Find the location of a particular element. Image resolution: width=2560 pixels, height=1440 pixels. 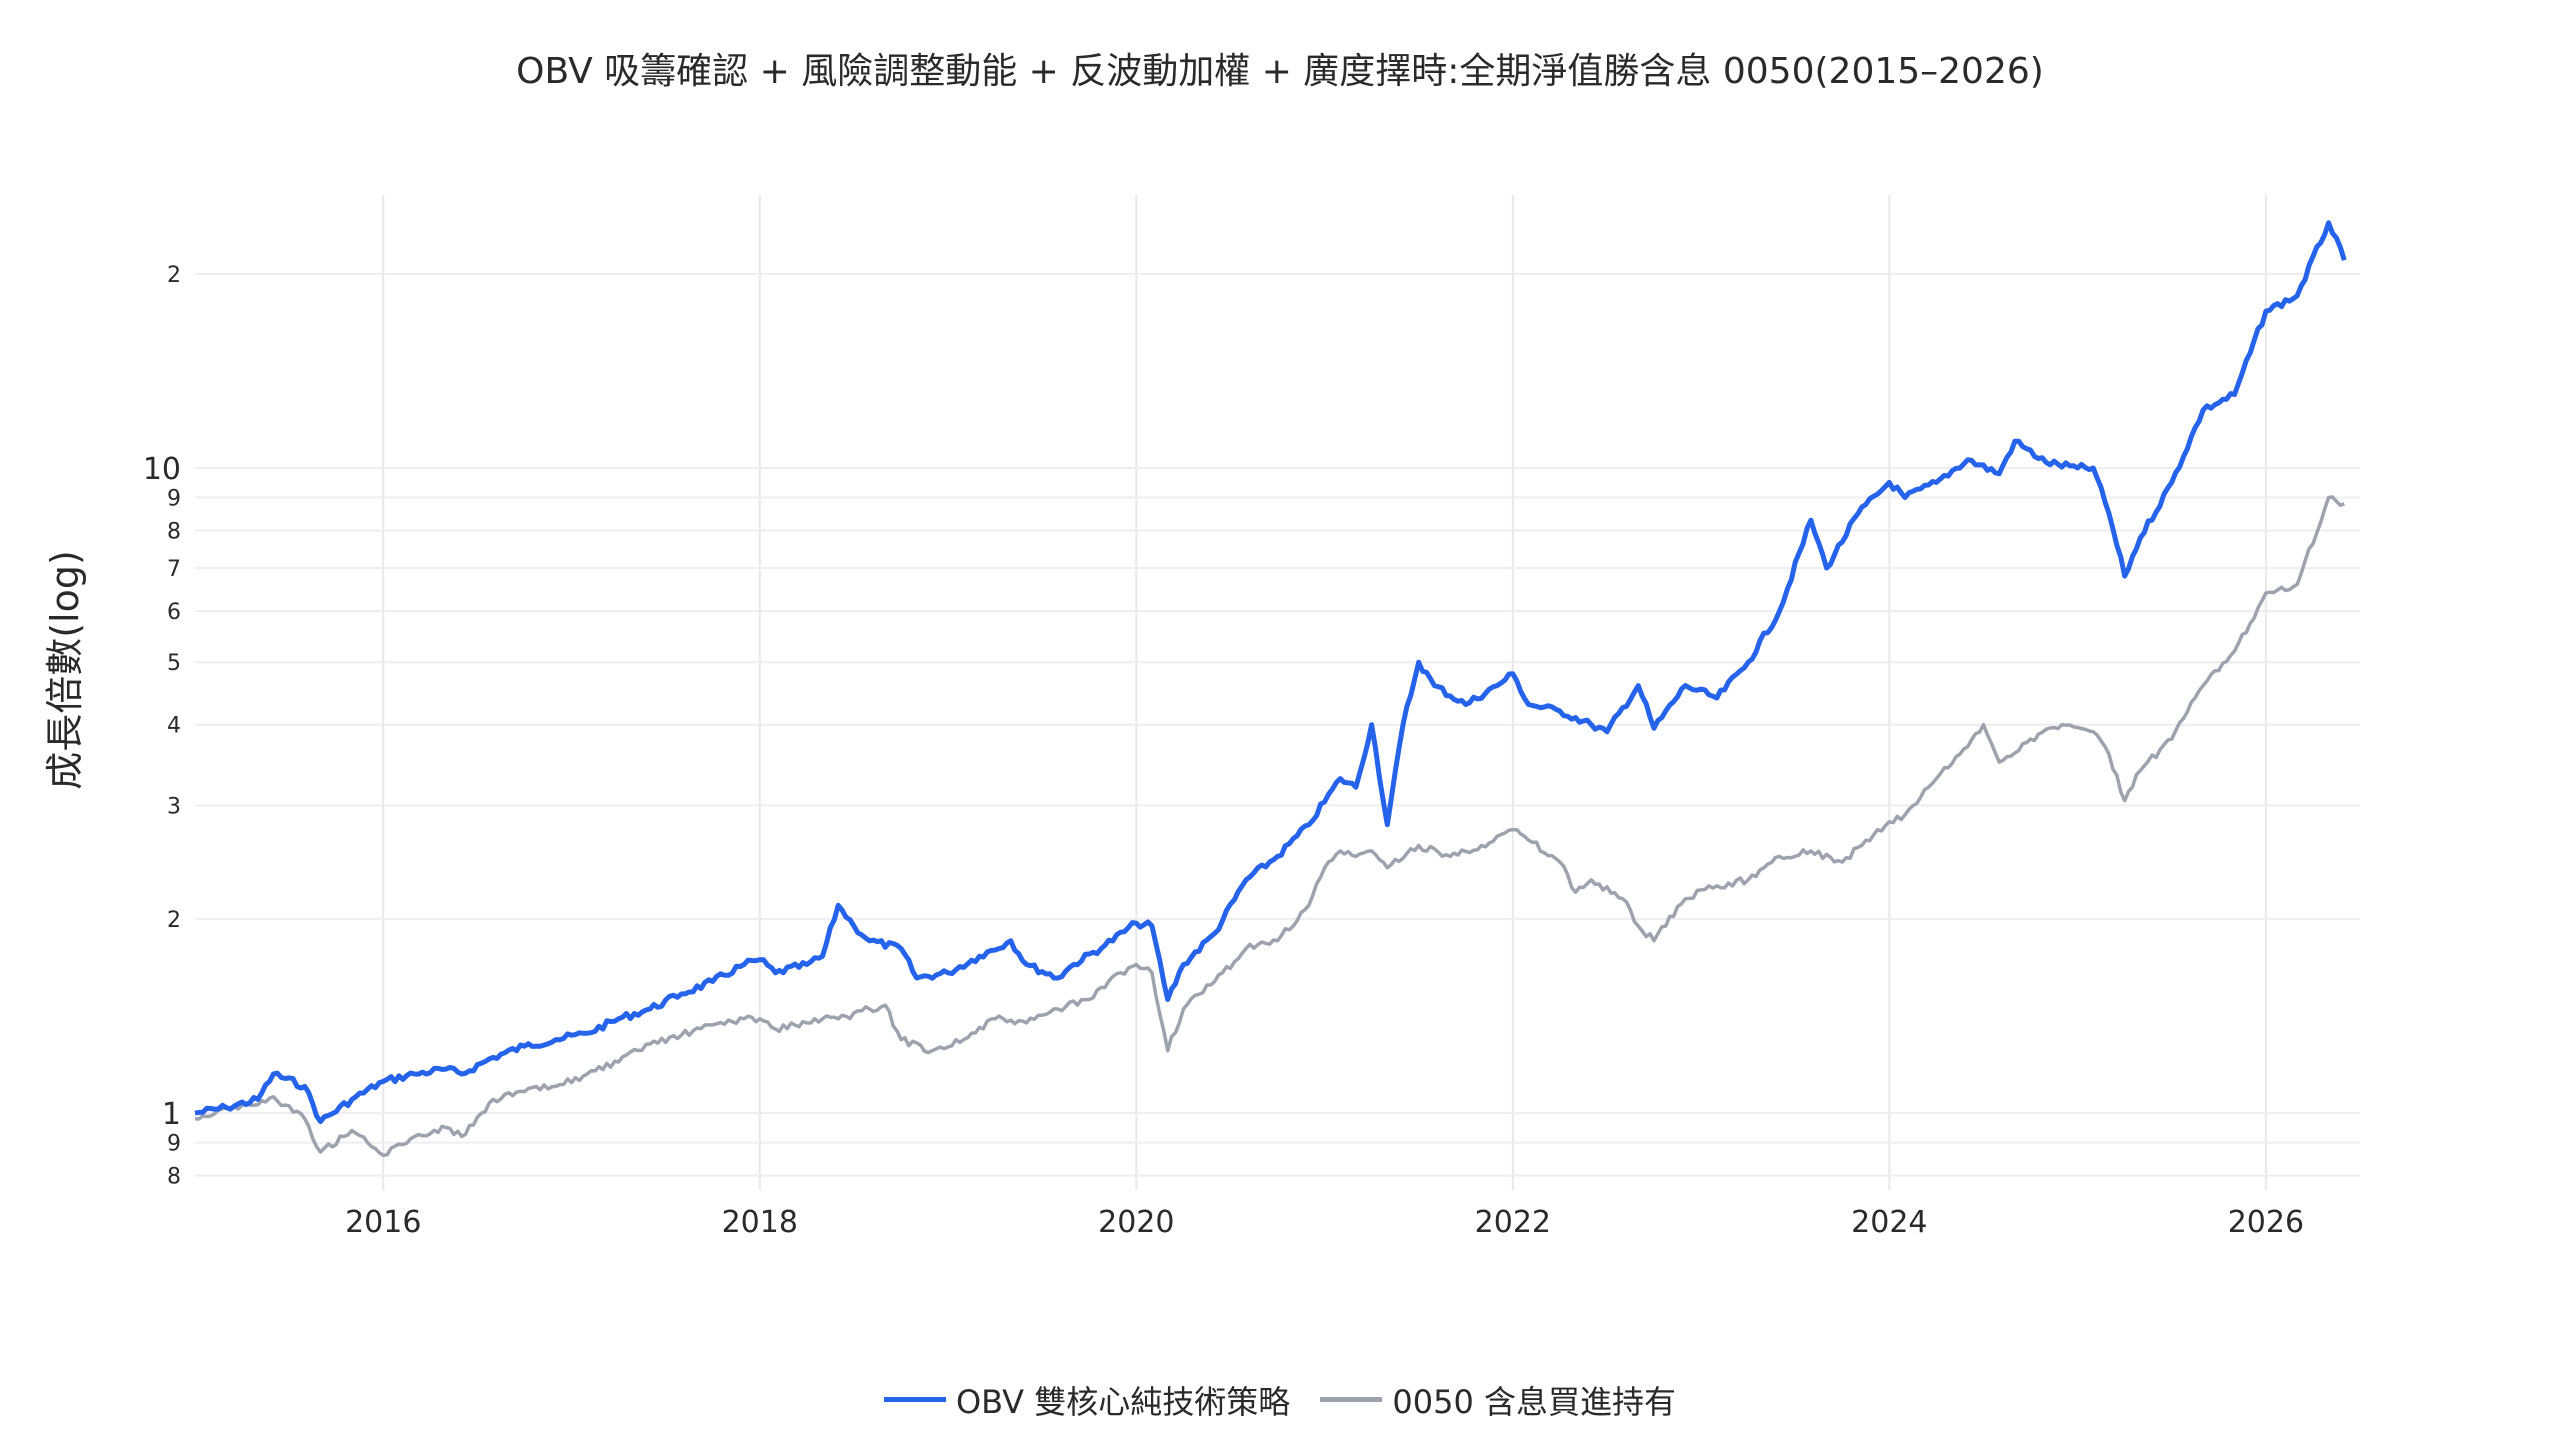

y-tick-label-2: 2 is located at coordinates (174, 920).